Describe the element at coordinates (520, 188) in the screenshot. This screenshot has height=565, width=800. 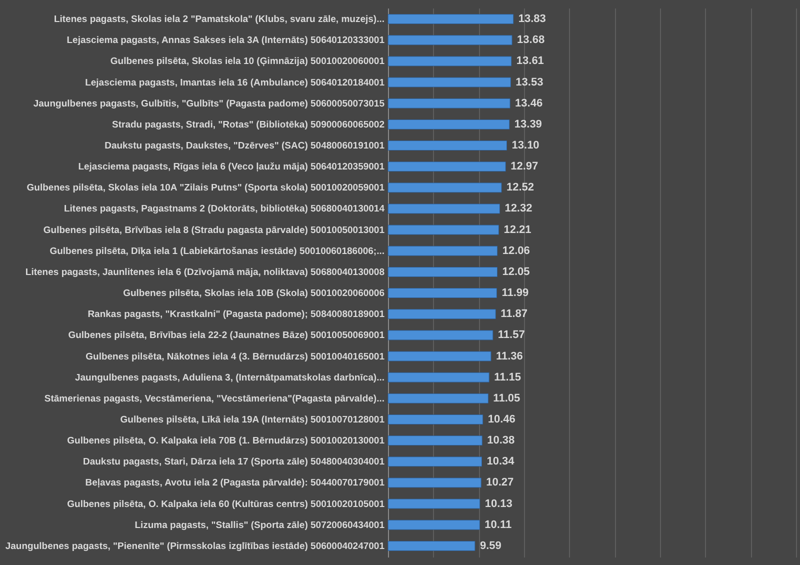
I see `data-label: 12.52` at that location.